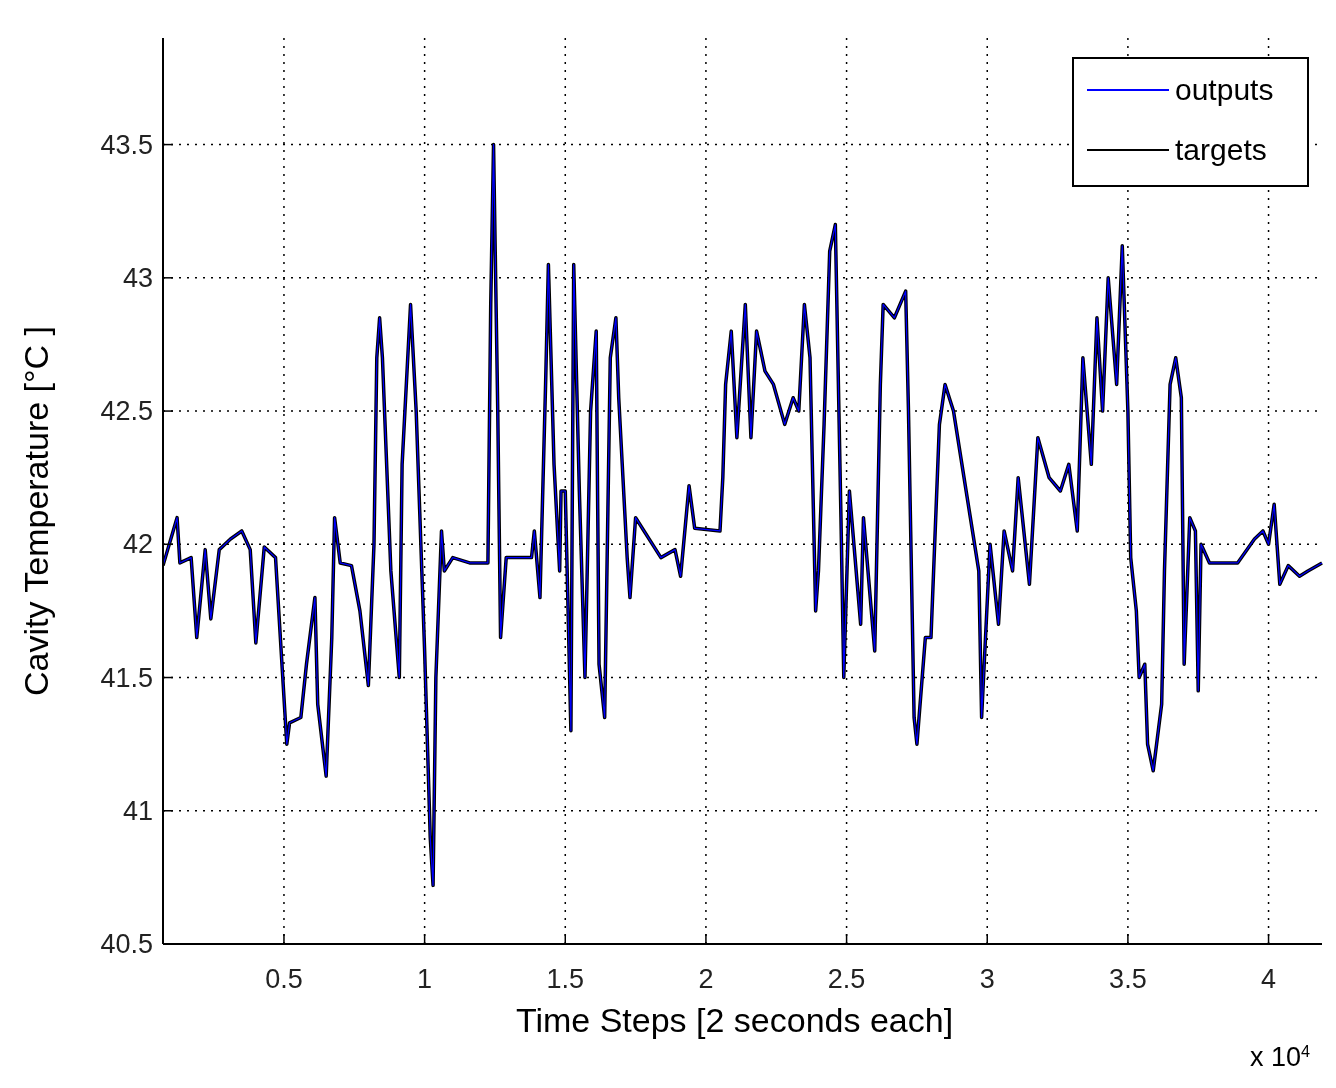  I want to click on y-tick-label: 42.5, so click(126, 411).